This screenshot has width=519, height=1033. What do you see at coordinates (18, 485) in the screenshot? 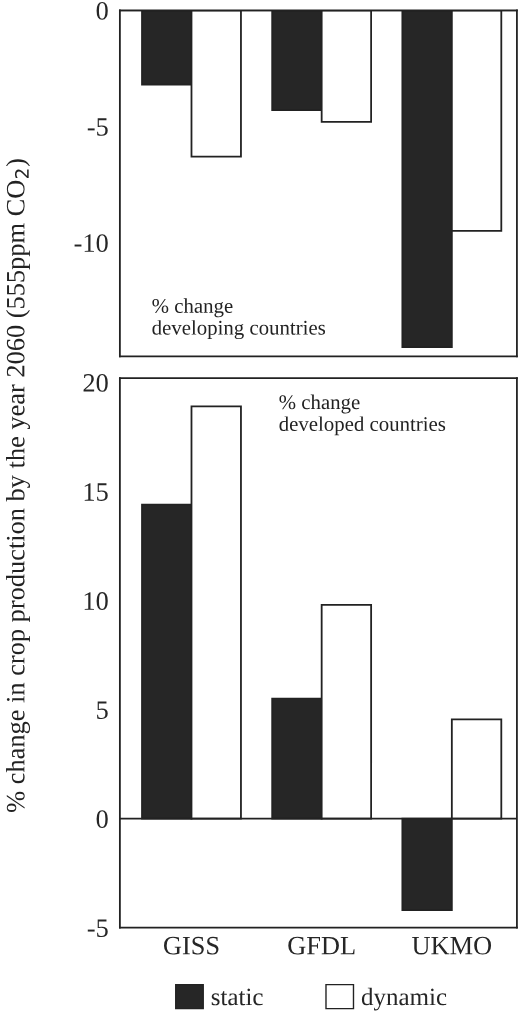
I see `y-axis-title: % change in crop production by the year 2060 (555ppm CO$_{2}$)` at bounding box center [18, 485].